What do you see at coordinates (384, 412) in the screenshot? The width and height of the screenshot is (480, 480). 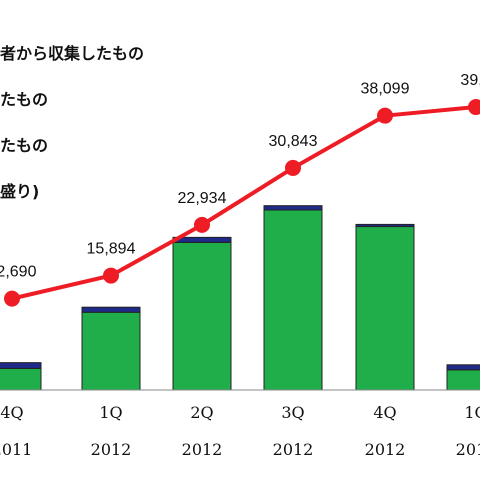 I see `x-tick-quarter-4: 4Q` at bounding box center [384, 412].